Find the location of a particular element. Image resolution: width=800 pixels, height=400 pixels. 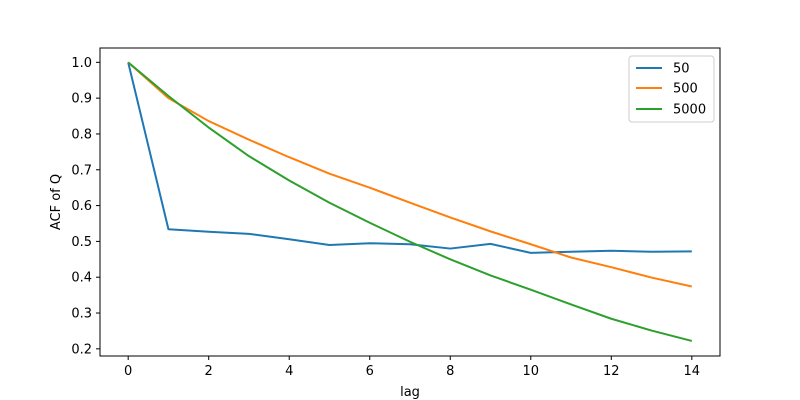

x-tick-label: 2 is located at coordinates (209, 371).